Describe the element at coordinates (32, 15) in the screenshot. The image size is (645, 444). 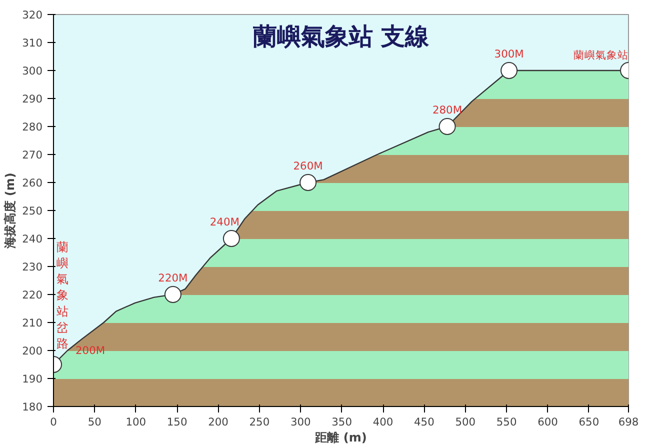
I see `y-tick-label: 320` at that location.